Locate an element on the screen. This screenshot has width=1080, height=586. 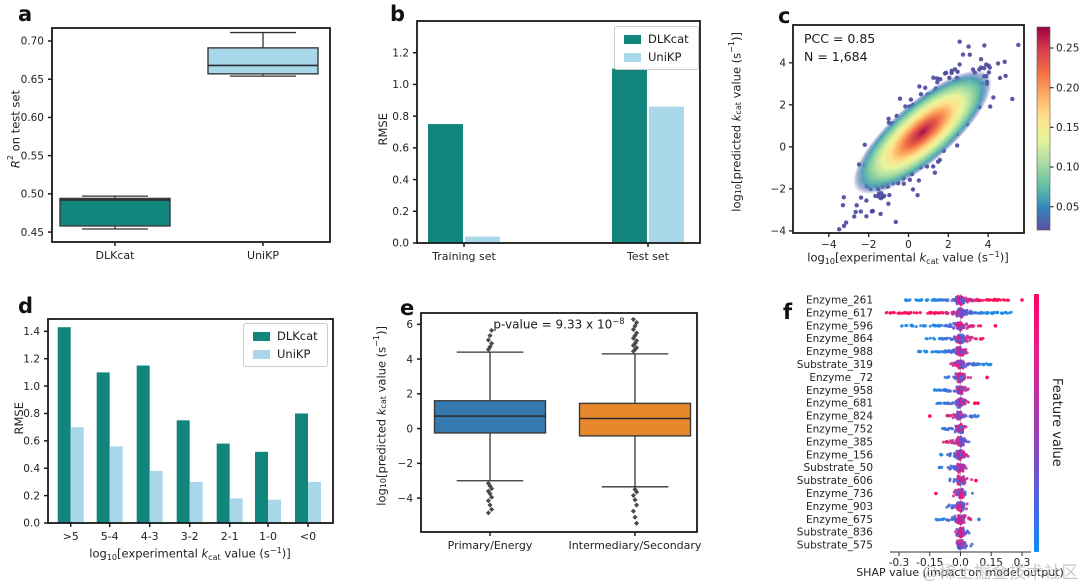
shap-row-Substrate_575: Substrate_575 is located at coordinates (885, 545).